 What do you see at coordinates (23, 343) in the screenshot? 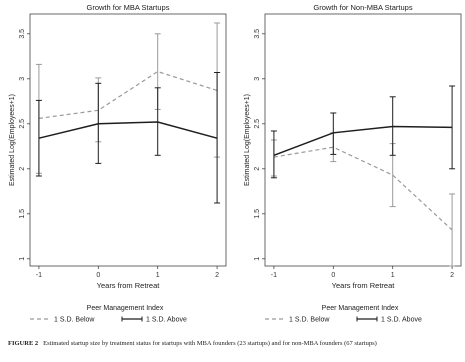
I see `figure-label: FIGURE 2` at bounding box center [23, 343].